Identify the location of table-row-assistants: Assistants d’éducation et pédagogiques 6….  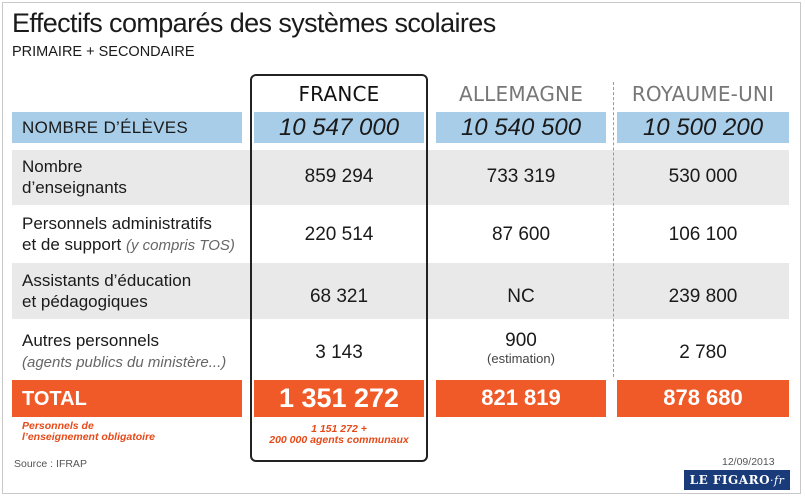
(400, 291).